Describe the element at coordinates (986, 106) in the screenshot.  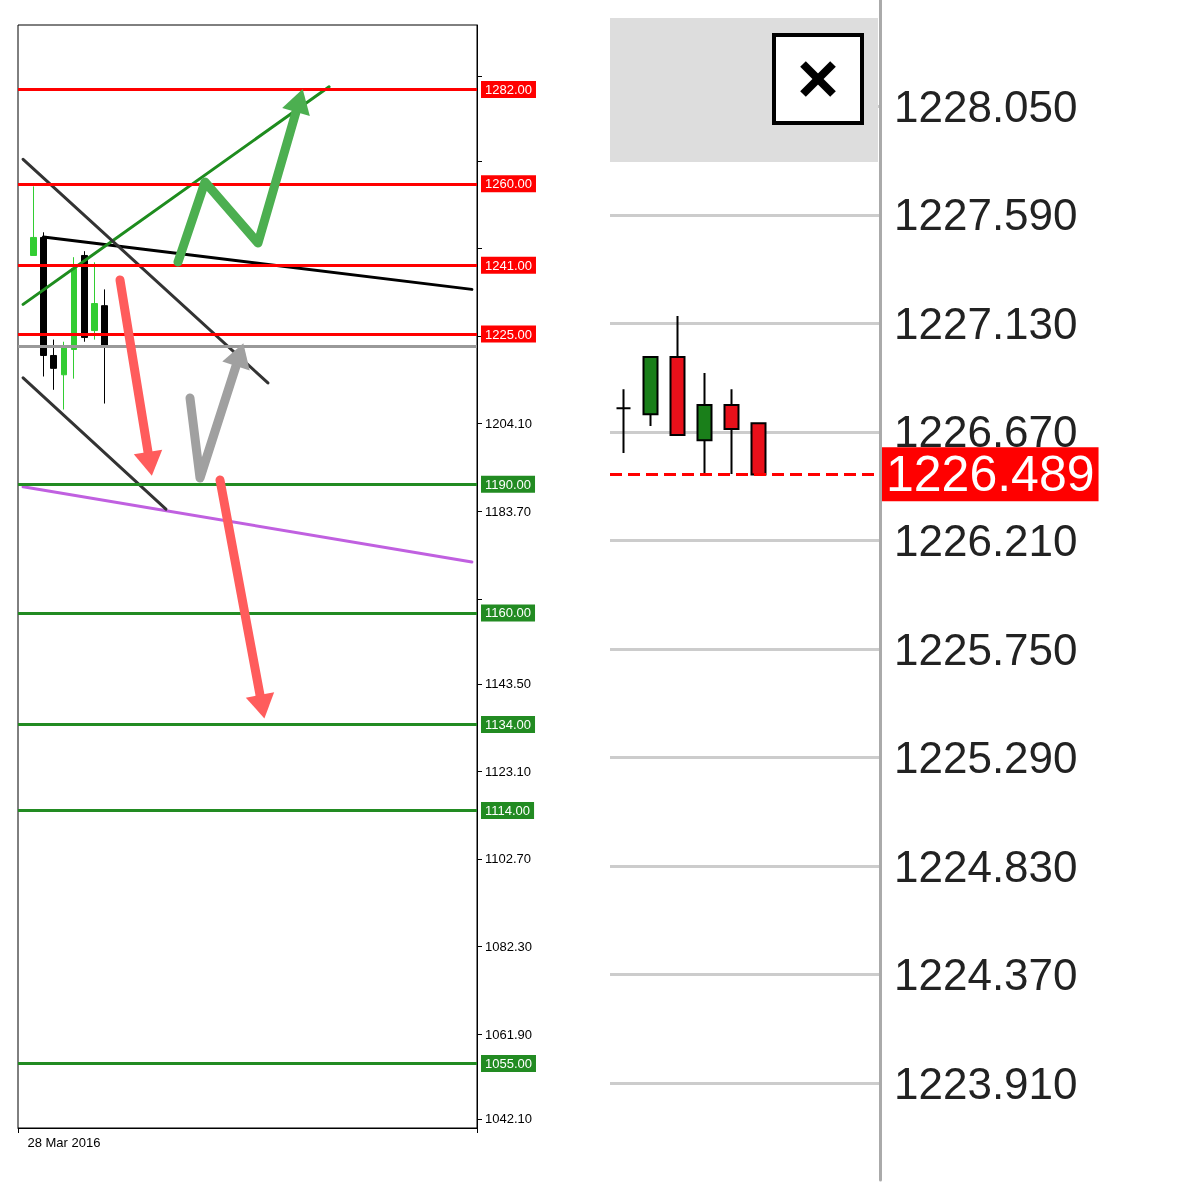
I see `y-tick-label: 1228.050` at that location.